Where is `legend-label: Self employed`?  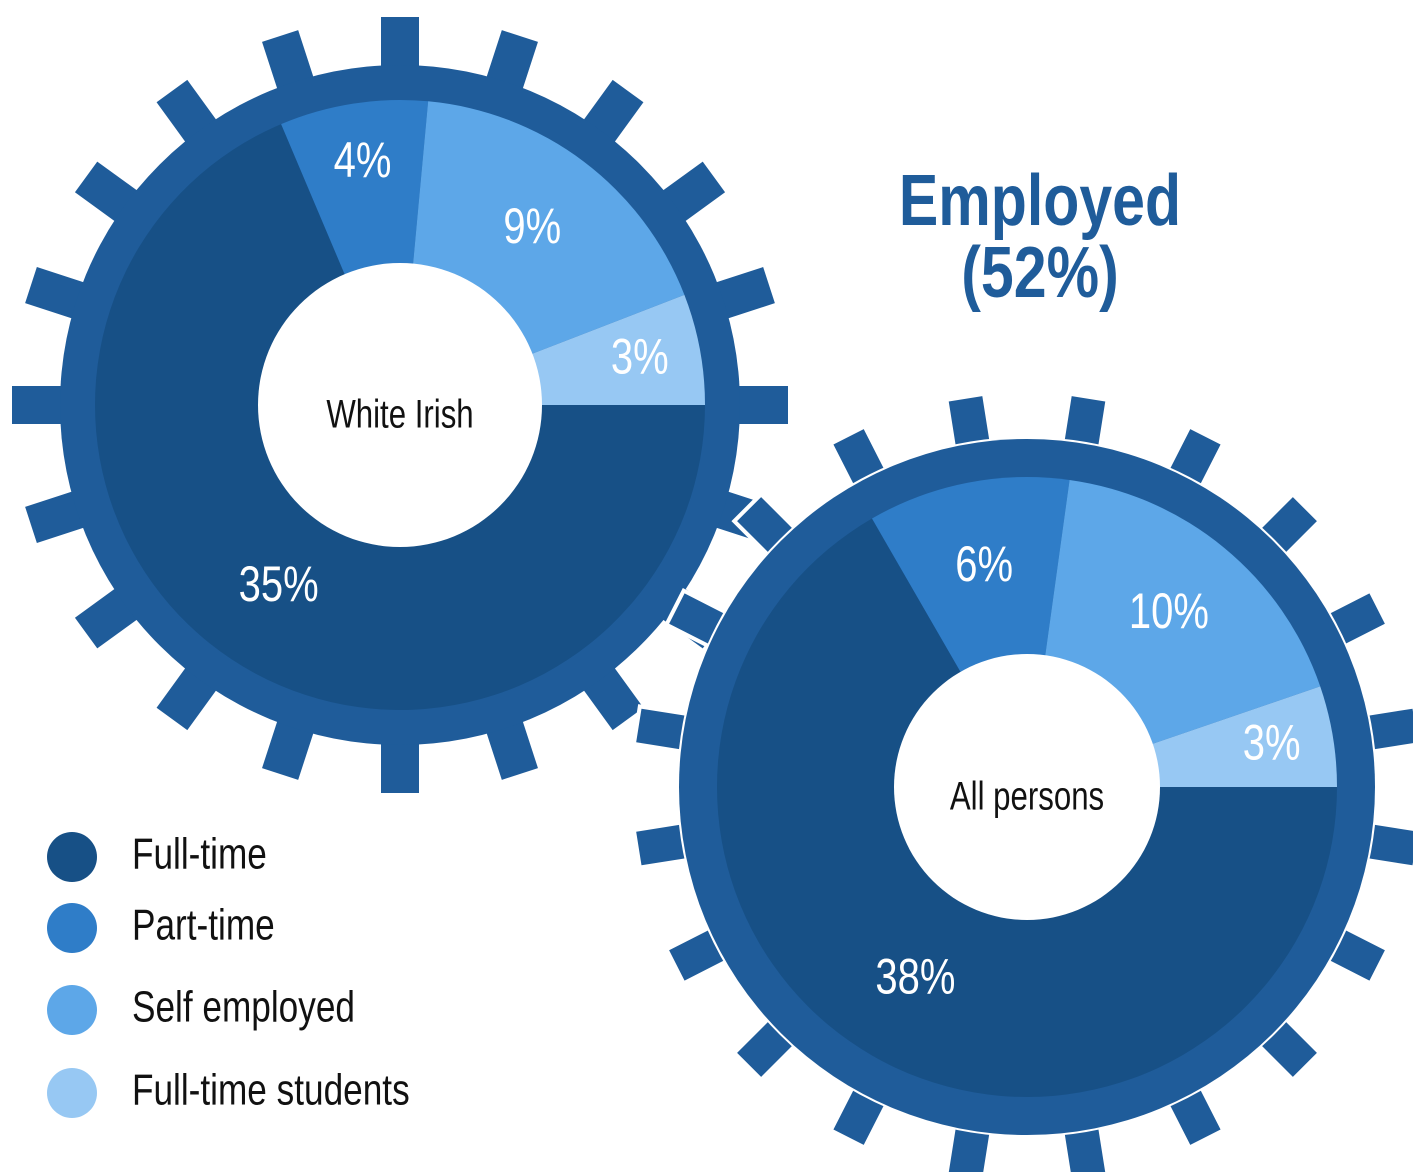 legend-label: Self employed is located at coordinates (243, 1007).